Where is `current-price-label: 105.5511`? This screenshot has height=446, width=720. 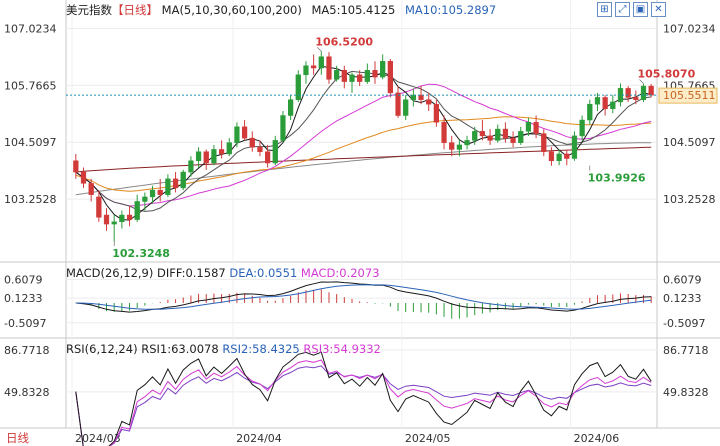
current-price-label: 105.5511 is located at coordinates (689, 95).